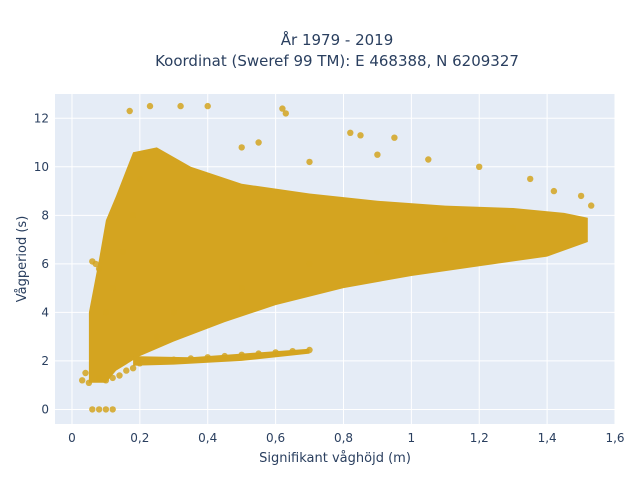  I want to click on chart-title-line1: År 1979 - 2019, so click(337, 39).